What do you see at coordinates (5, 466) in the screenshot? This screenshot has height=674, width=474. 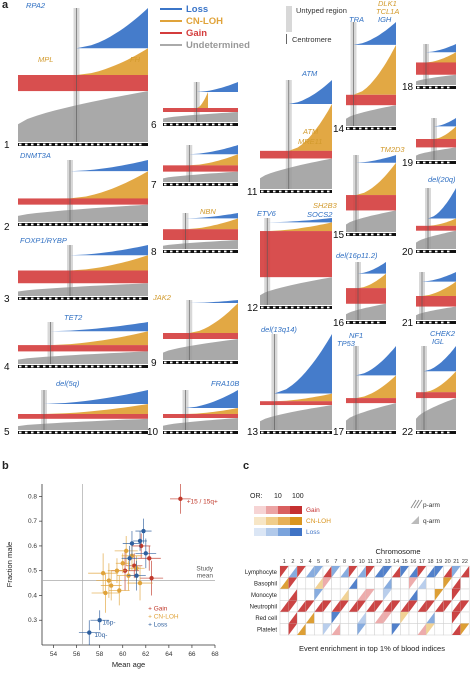 I see `panel-b-label: b` at bounding box center [5, 466].